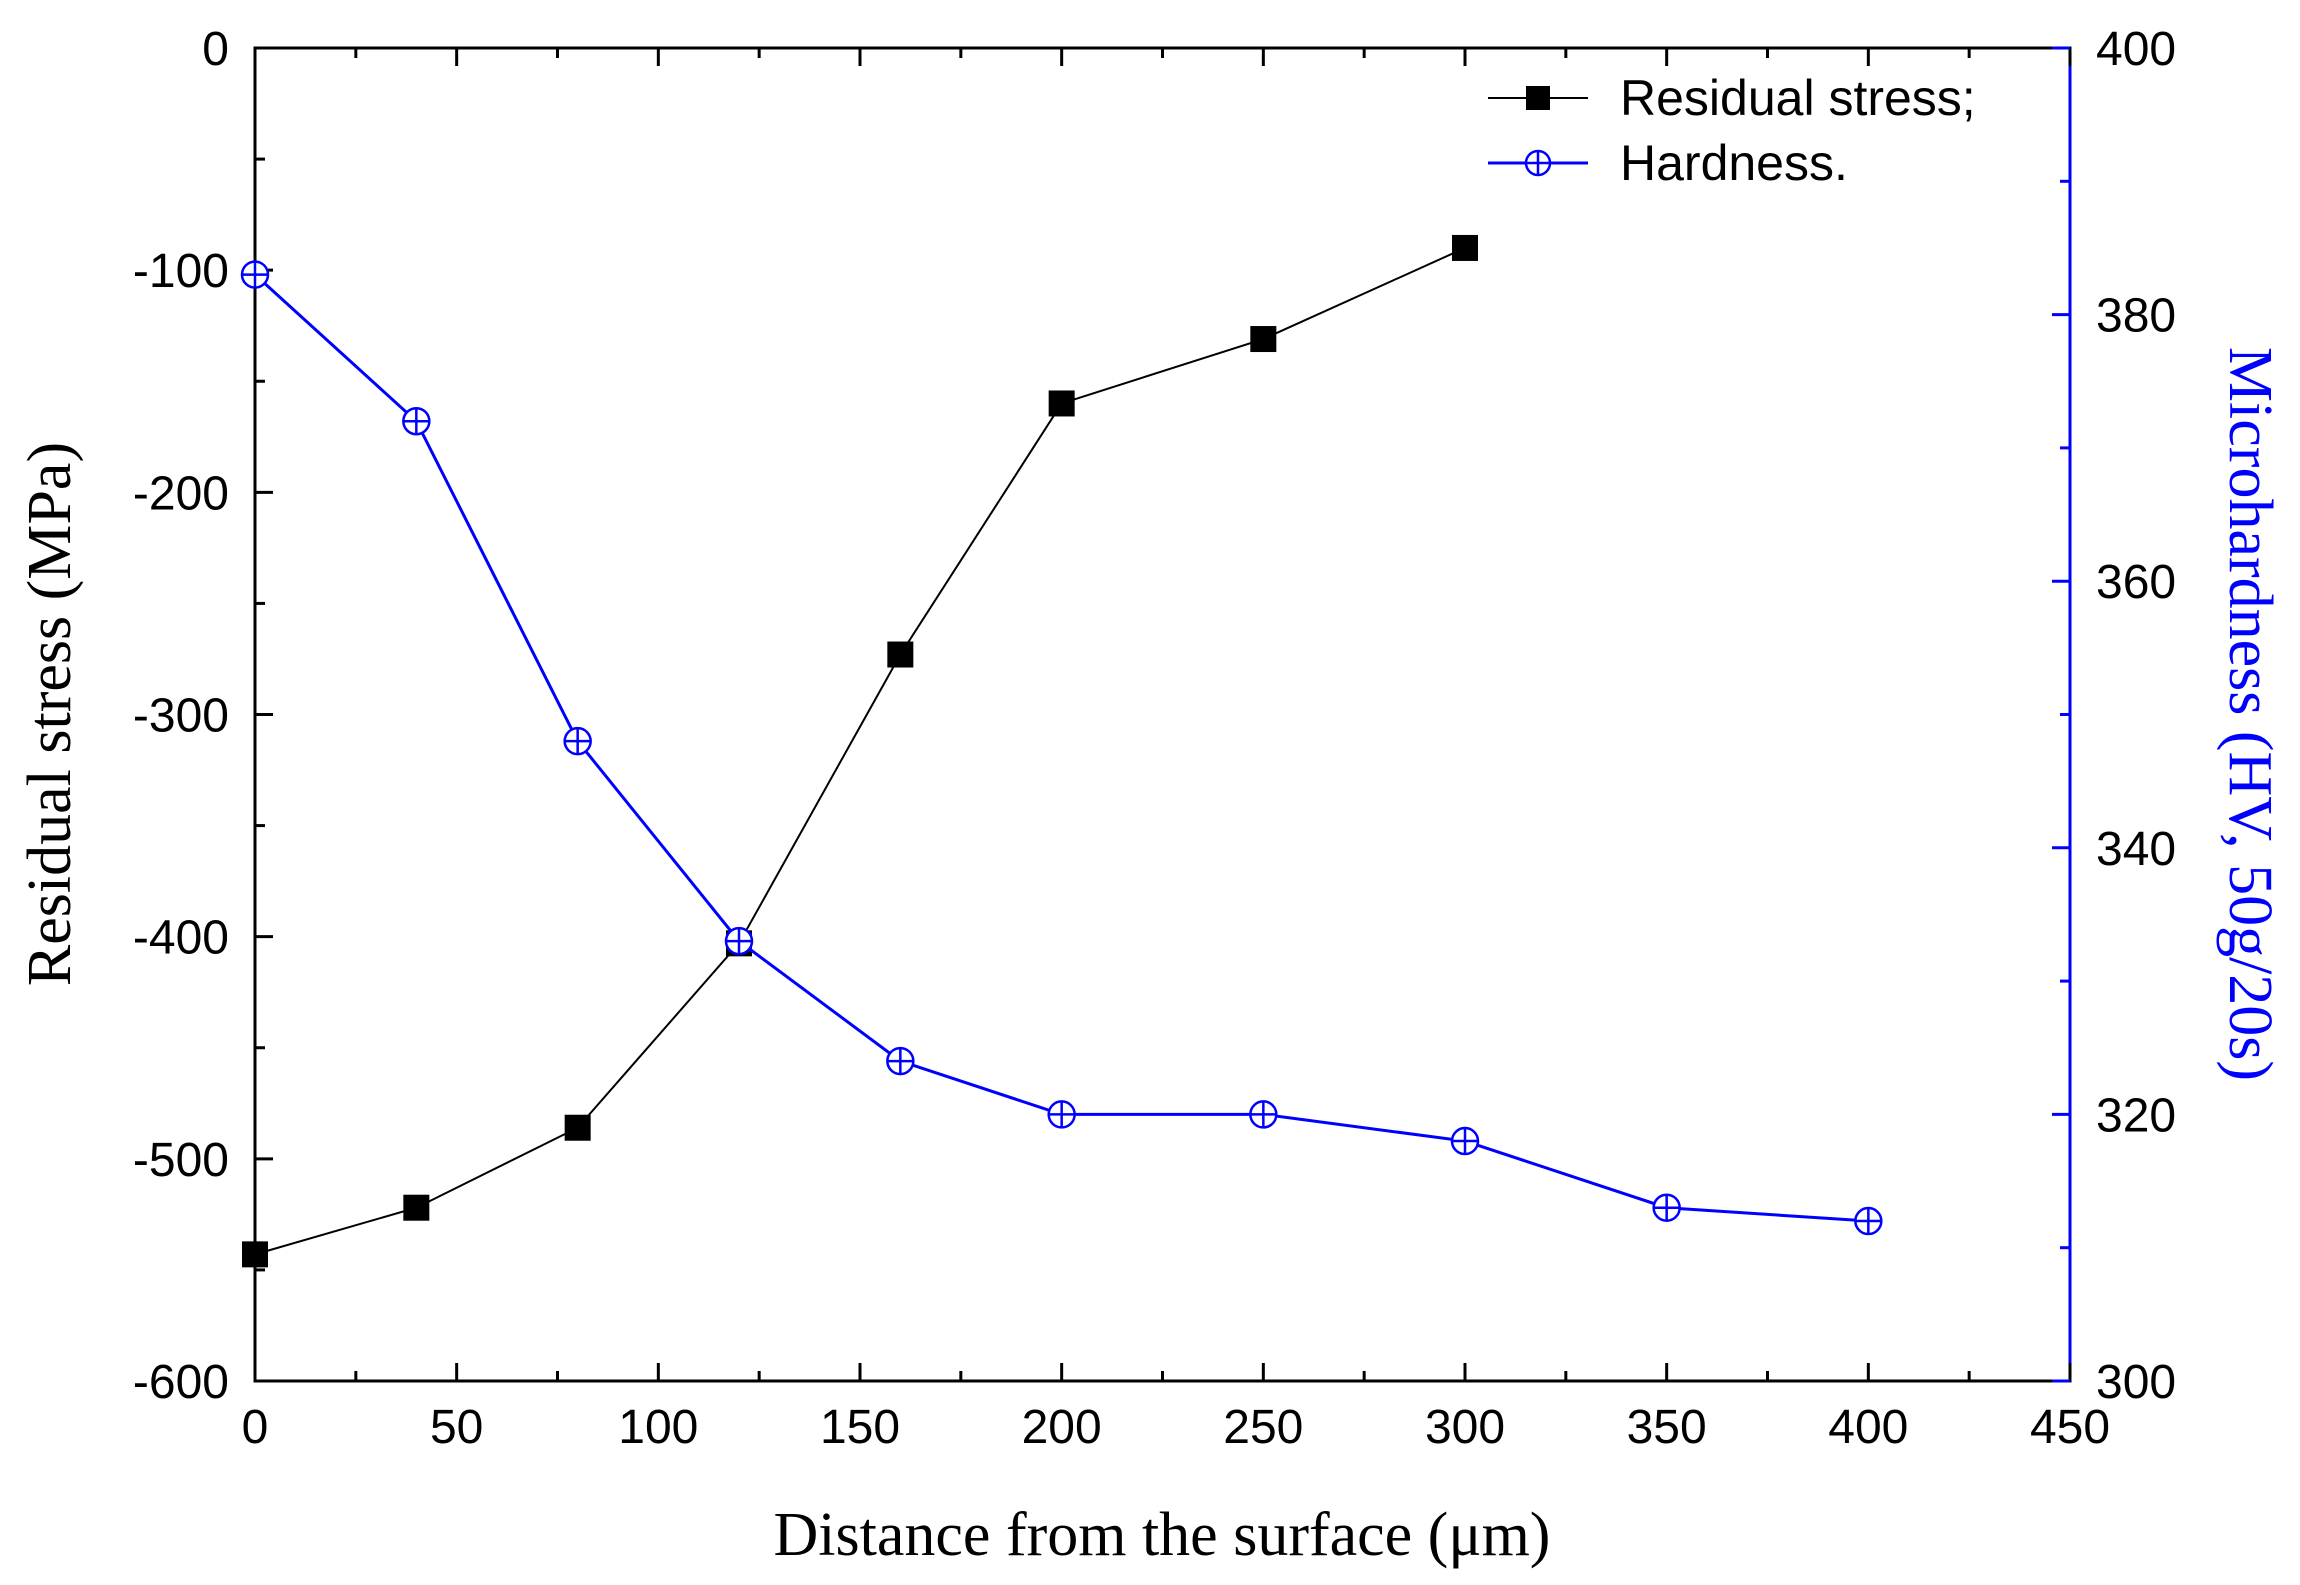 The width and height of the screenshot is (2300, 1585). I want to click on y-right-axis-title: Microhardness (HV, 50g/20s), so click(2250, 714).